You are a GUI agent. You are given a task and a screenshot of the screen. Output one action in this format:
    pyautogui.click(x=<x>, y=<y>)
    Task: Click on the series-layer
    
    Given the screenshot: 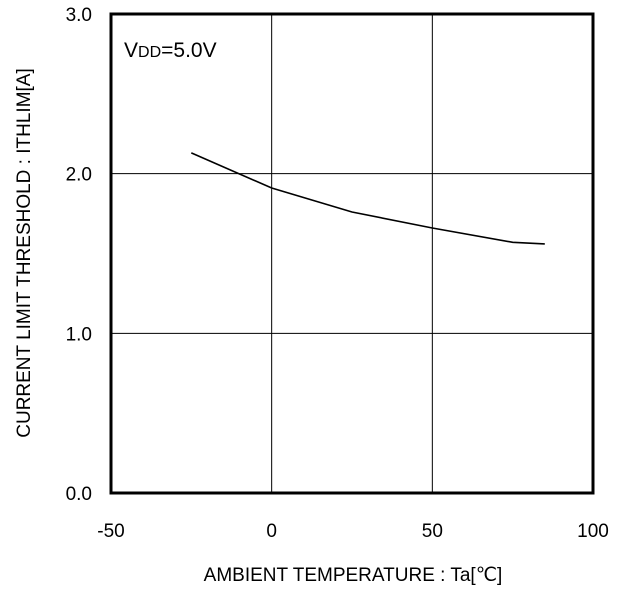 What is the action you would take?
    pyautogui.click(x=367, y=198)
    